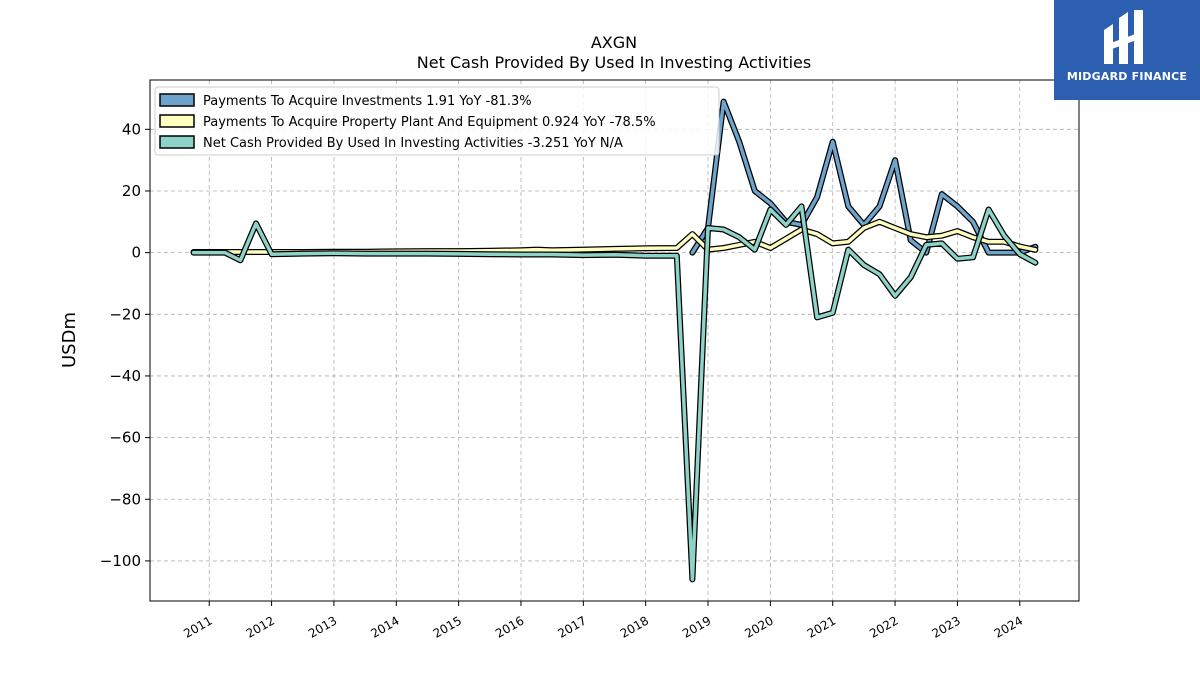 The image size is (1200, 675). What do you see at coordinates (322, 626) in the screenshot?
I see `x-tick-label: 2013` at bounding box center [322, 626].